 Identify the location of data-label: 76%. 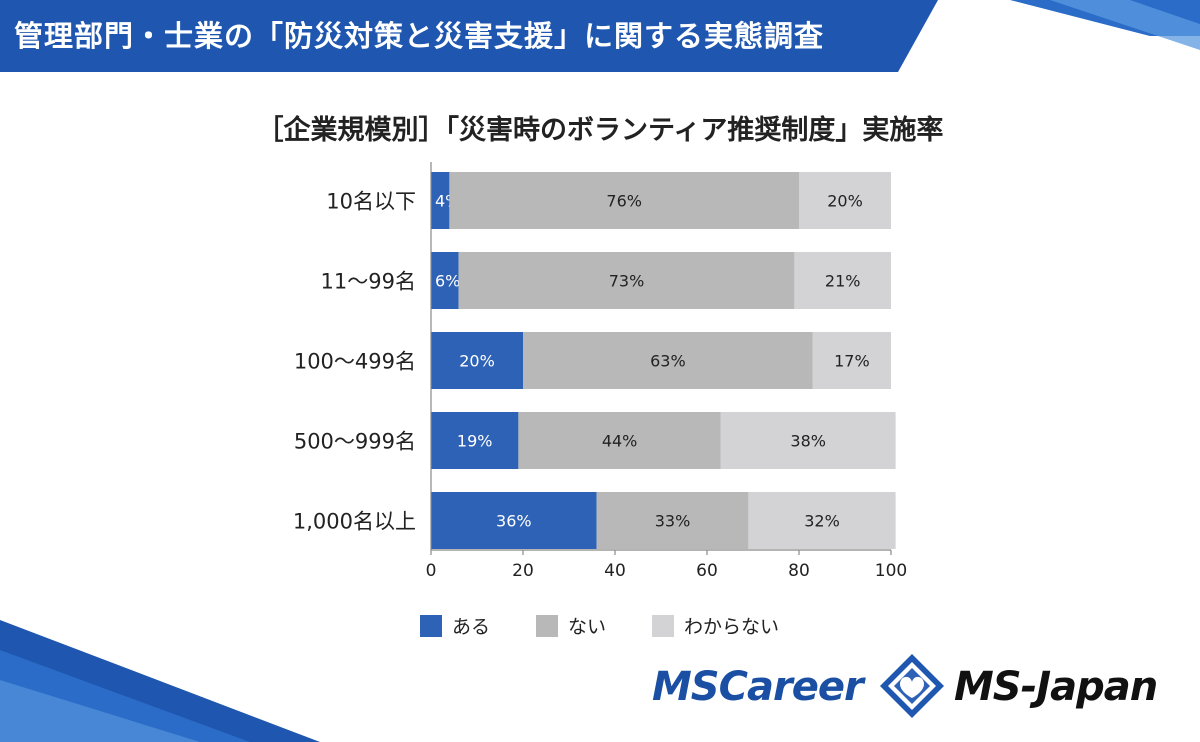
(624, 201).